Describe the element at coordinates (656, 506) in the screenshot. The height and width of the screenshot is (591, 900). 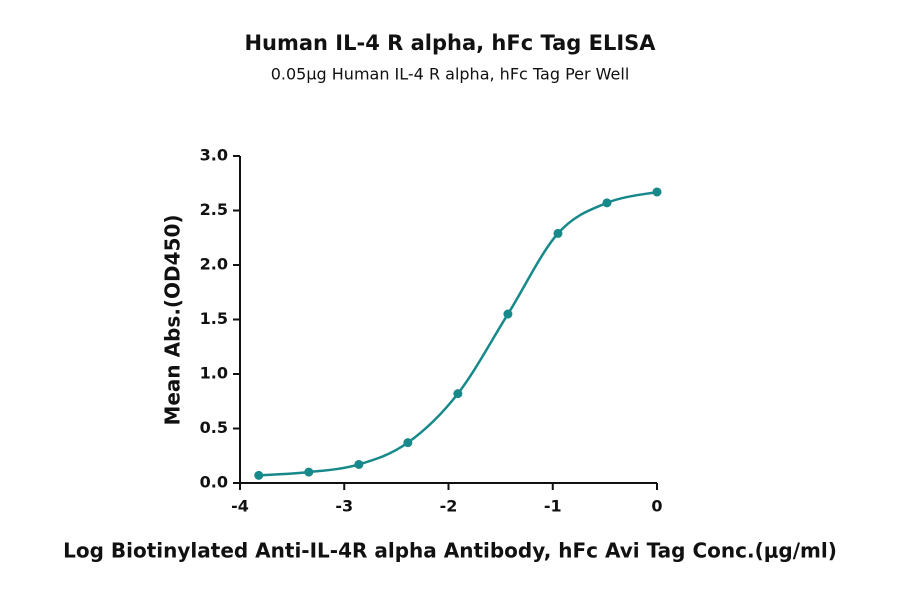
I see `x-tick-label: 0` at that location.